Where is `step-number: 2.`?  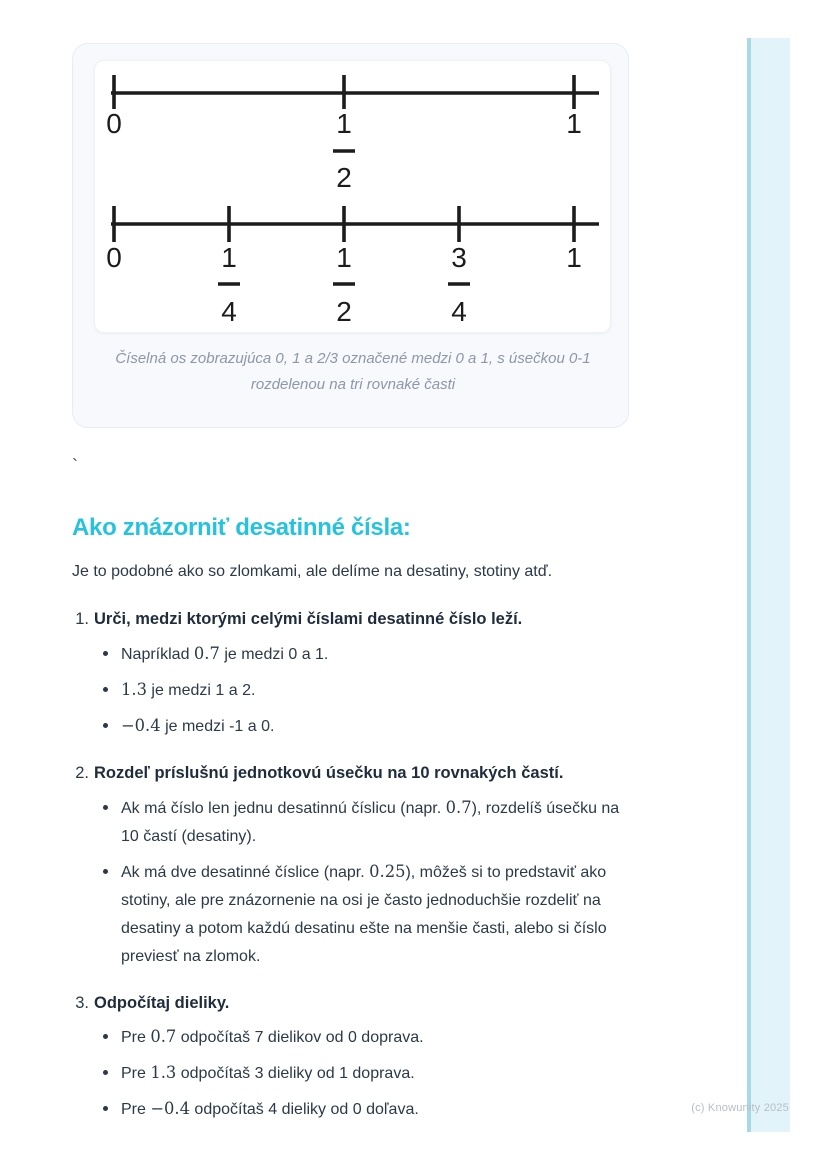 step-number: 2. is located at coordinates (82, 773).